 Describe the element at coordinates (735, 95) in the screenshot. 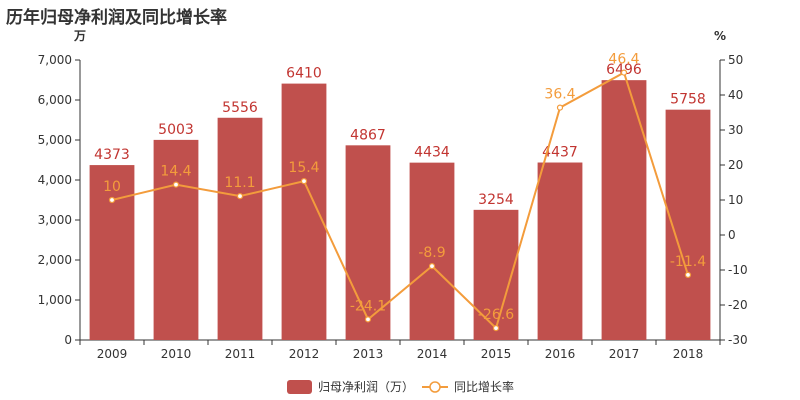

I see `y-right-tick-label: 40` at that location.